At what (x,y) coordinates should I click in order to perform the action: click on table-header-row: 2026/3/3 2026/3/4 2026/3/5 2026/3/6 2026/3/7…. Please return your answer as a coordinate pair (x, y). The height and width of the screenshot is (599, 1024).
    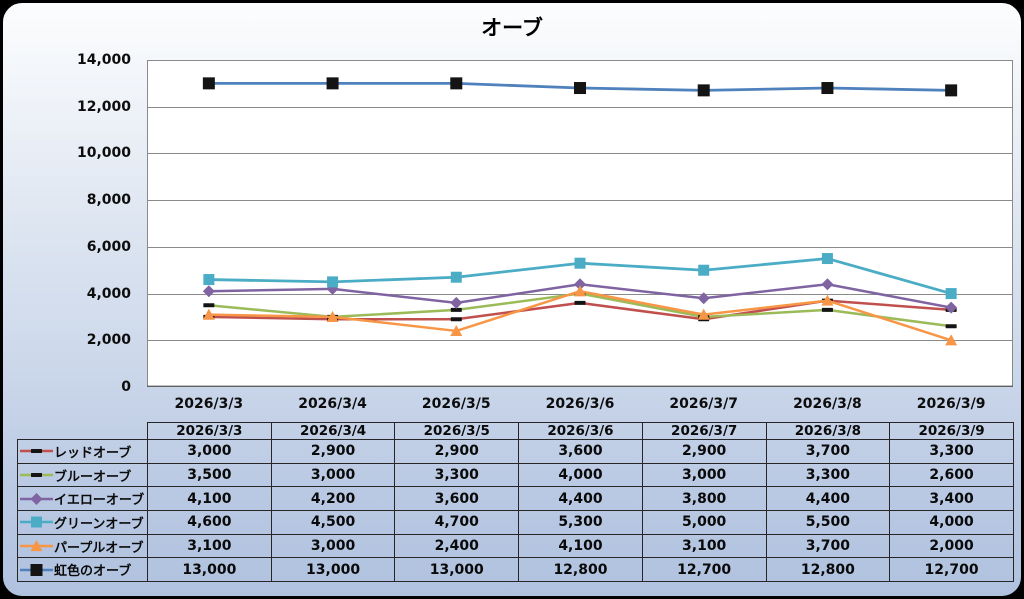
    Looking at the image, I should click on (516, 431).